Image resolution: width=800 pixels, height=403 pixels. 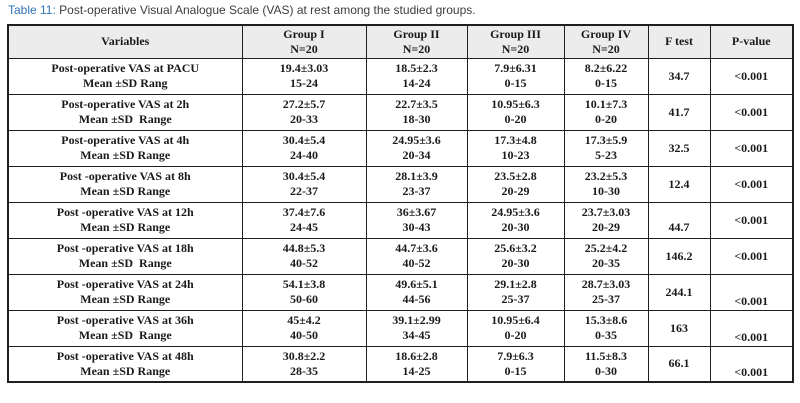 What do you see at coordinates (606, 328) in the screenshot?
I see `group-iv-cell: 15.3±8.6 0-35` at bounding box center [606, 328].